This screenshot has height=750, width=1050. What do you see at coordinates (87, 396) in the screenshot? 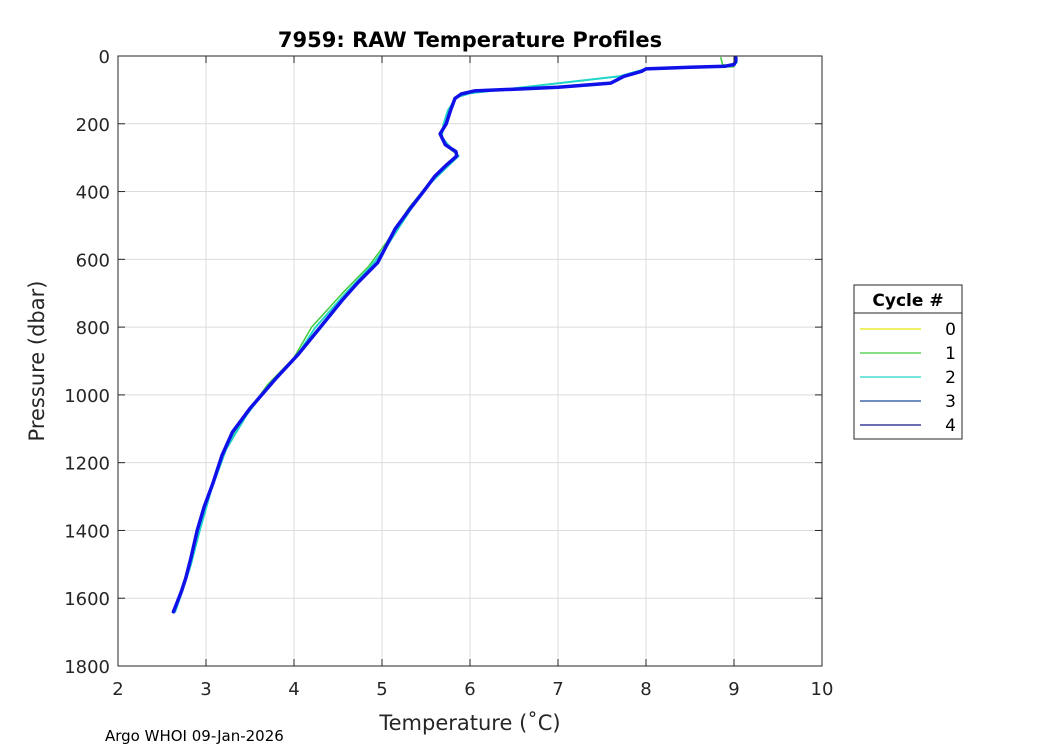
I see `y-tick-label: 1000` at bounding box center [87, 396].